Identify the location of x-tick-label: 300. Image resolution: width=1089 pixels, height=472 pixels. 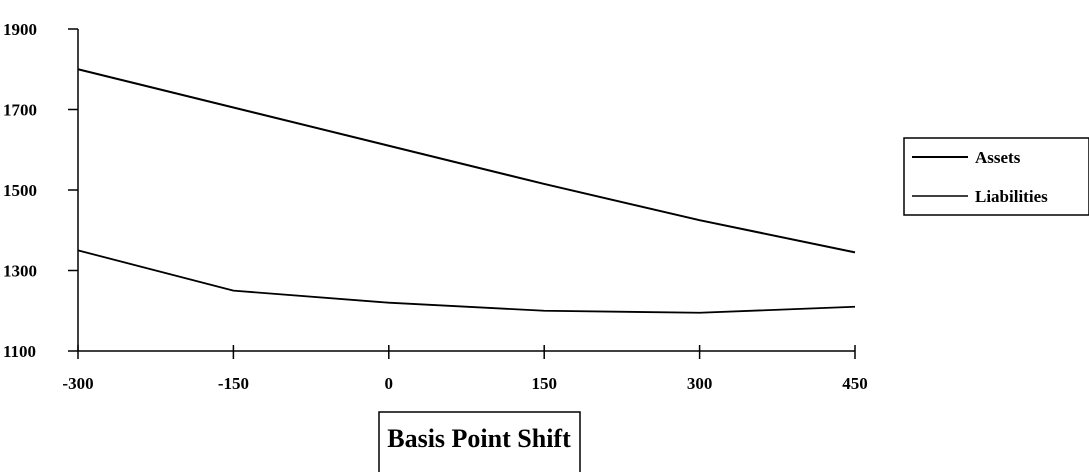
(700, 383).